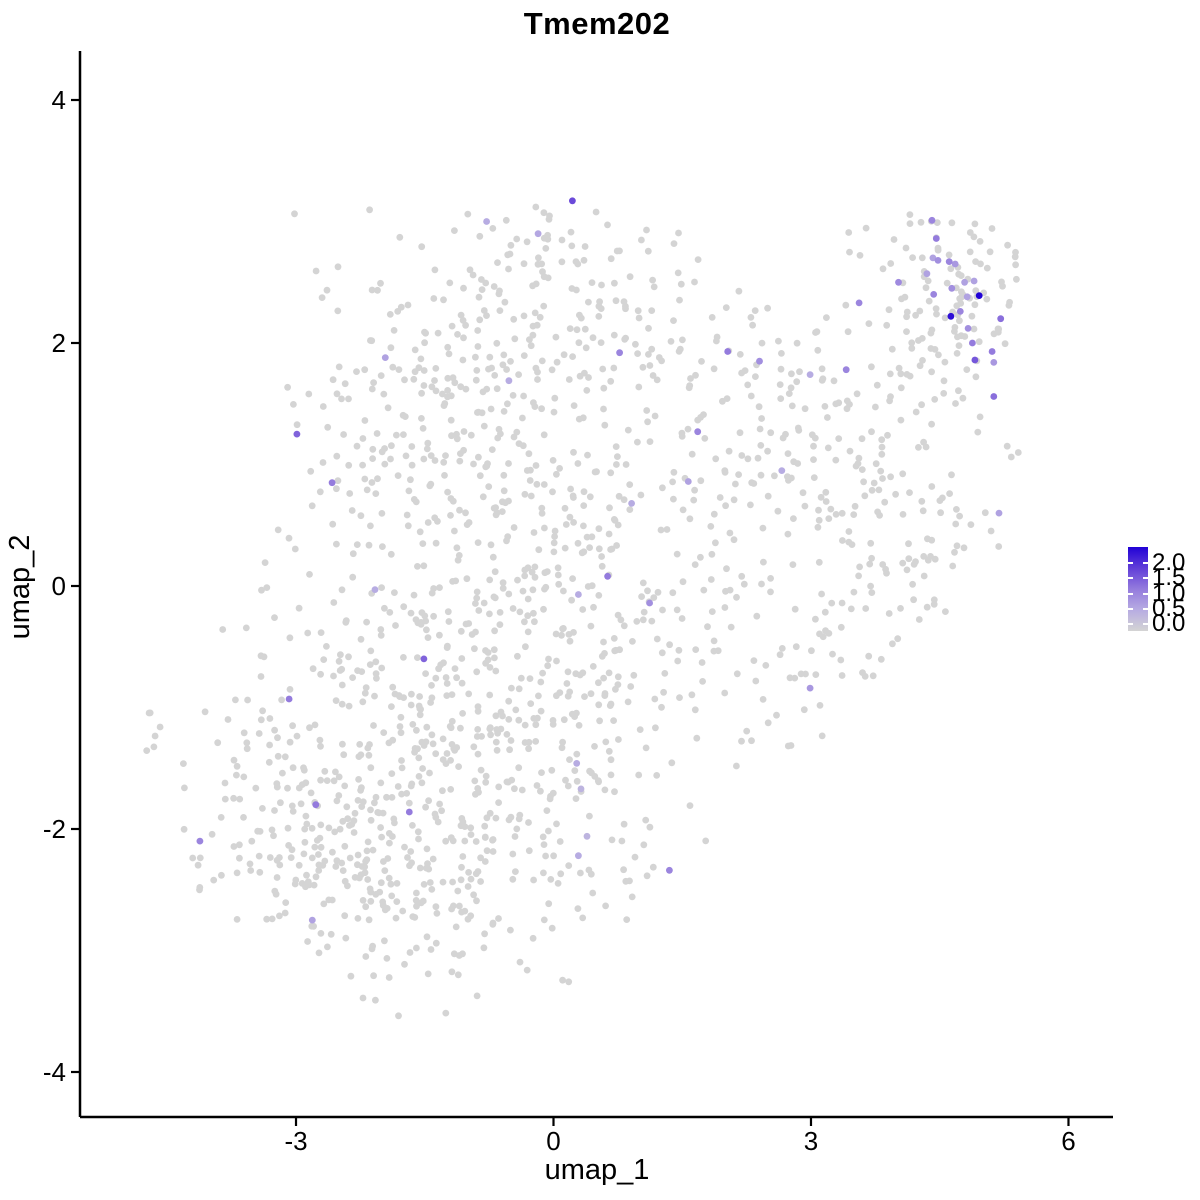  What do you see at coordinates (1169, 562) in the screenshot?
I see `legend-label: 2.0` at bounding box center [1169, 562].